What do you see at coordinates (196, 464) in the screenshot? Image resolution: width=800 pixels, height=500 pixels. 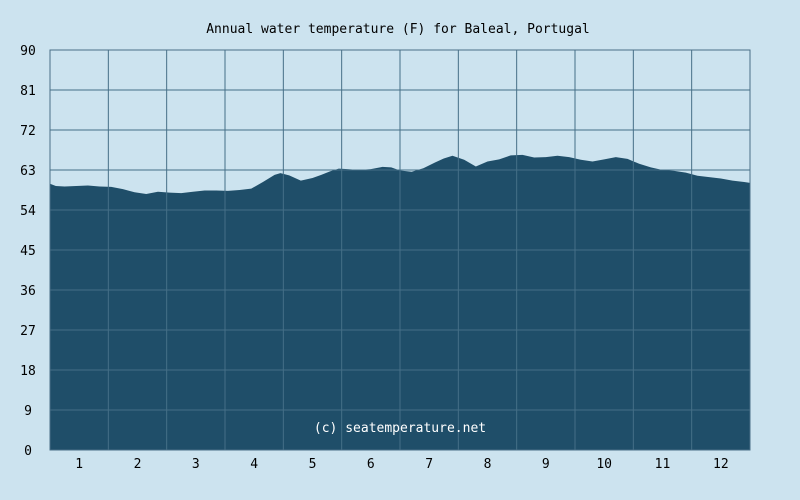 I see `x-tick-label: 3` at bounding box center [196, 464].